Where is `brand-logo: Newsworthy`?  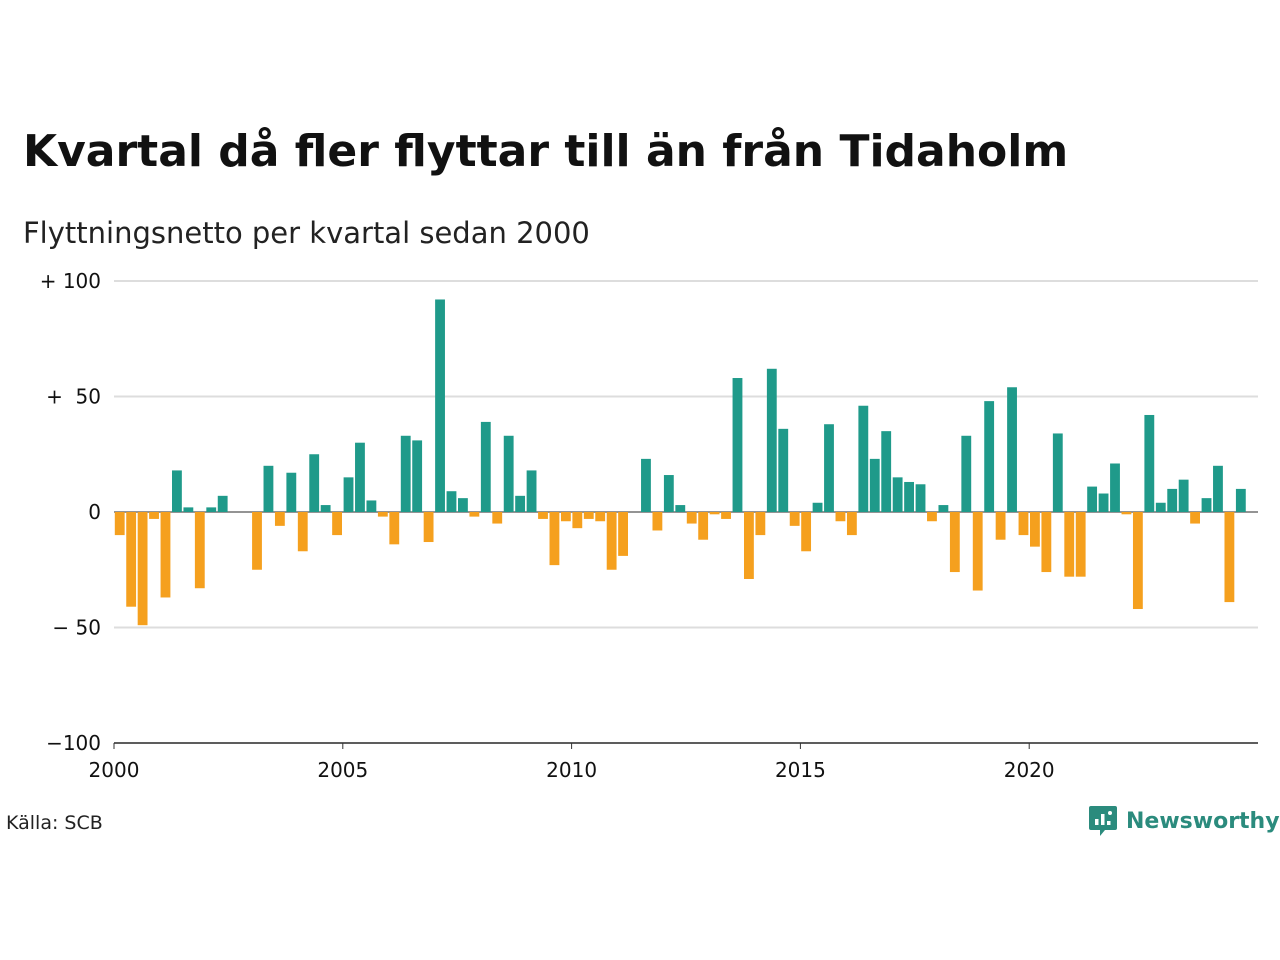
brand-logo: Newsworthy is located at coordinates (1184, 821).